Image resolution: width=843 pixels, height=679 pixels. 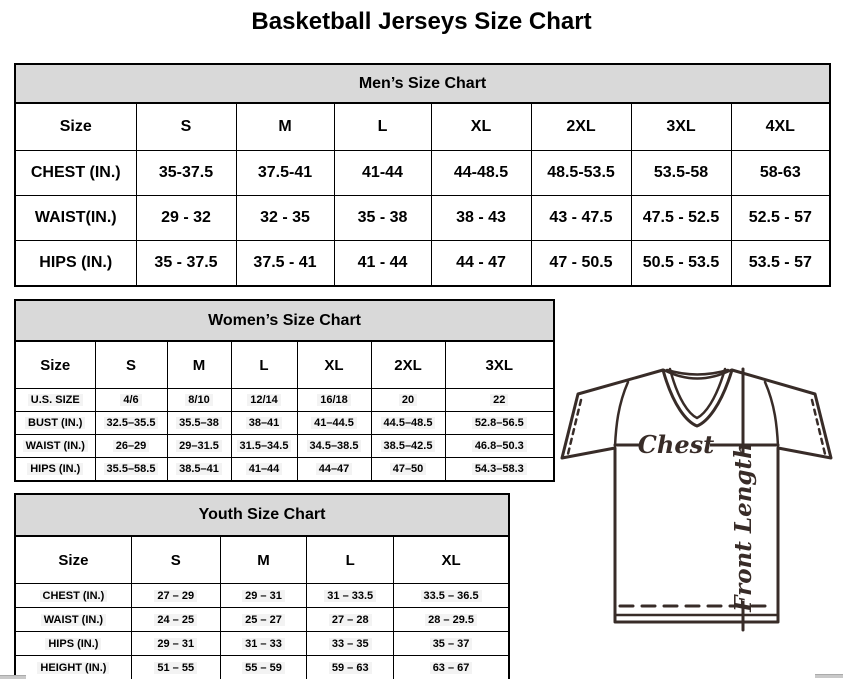 I want to click on women-cell-value: 44–47, so click(x=334, y=469).